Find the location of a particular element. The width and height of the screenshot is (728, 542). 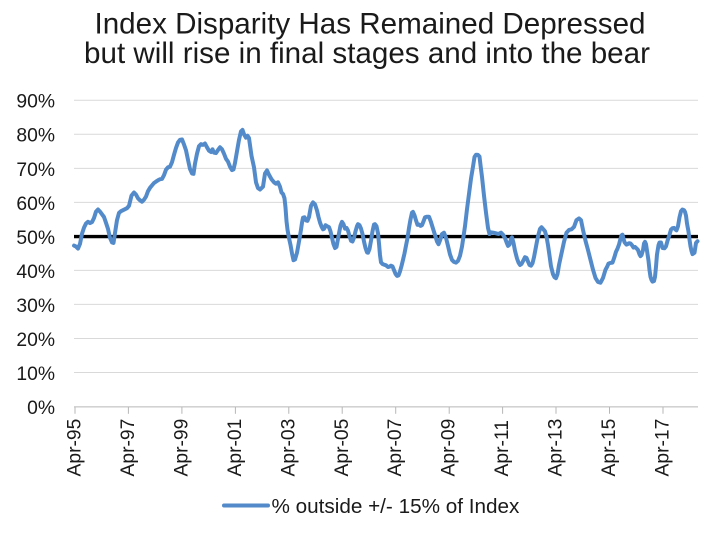

svg-text: Apr-95 is located at coordinates (75, 448).